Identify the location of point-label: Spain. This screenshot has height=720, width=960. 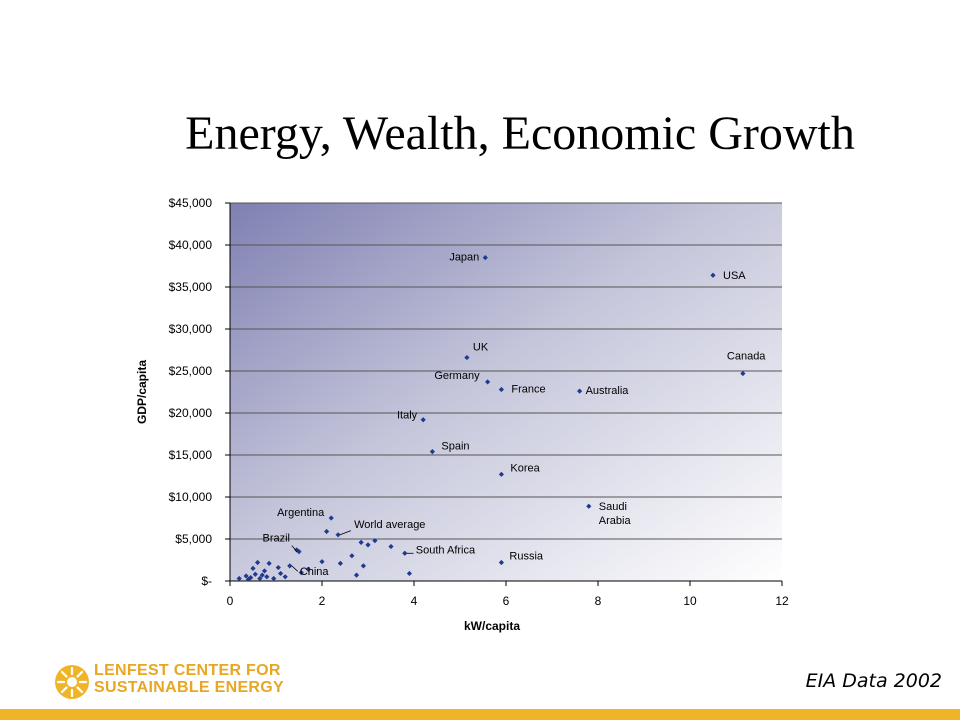
(455, 447).